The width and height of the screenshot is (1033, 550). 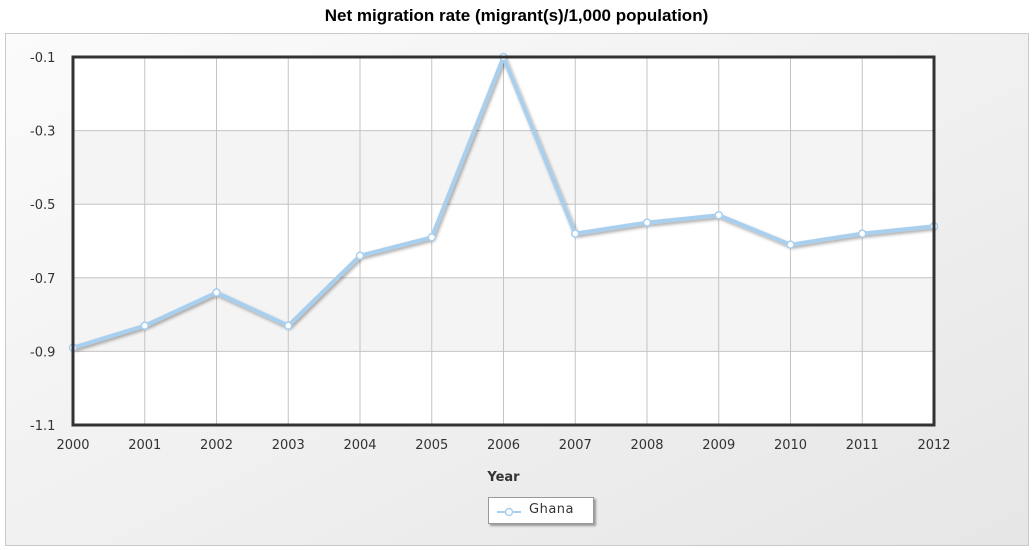 I want to click on y-tick-label: -0.5, so click(x=42, y=205).